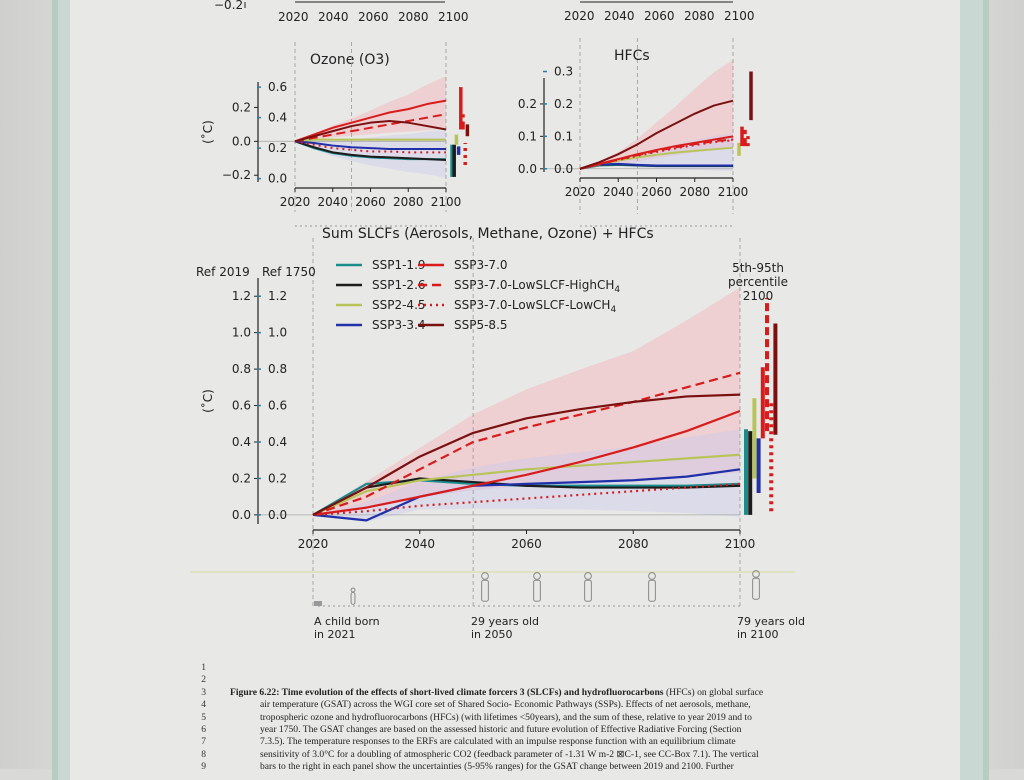 The image size is (1024, 780). What do you see at coordinates (526, 462) in the screenshot?
I see `series-line-ssp3-7.0` at bounding box center [526, 462].